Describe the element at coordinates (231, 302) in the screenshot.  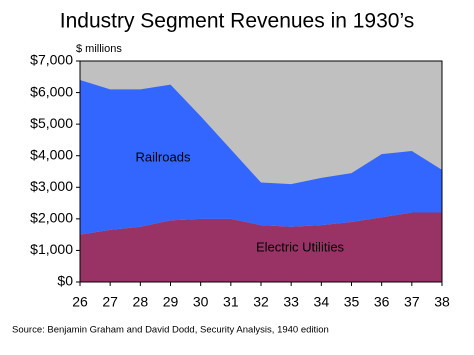
I see `x-tick-label: 31` at that location.